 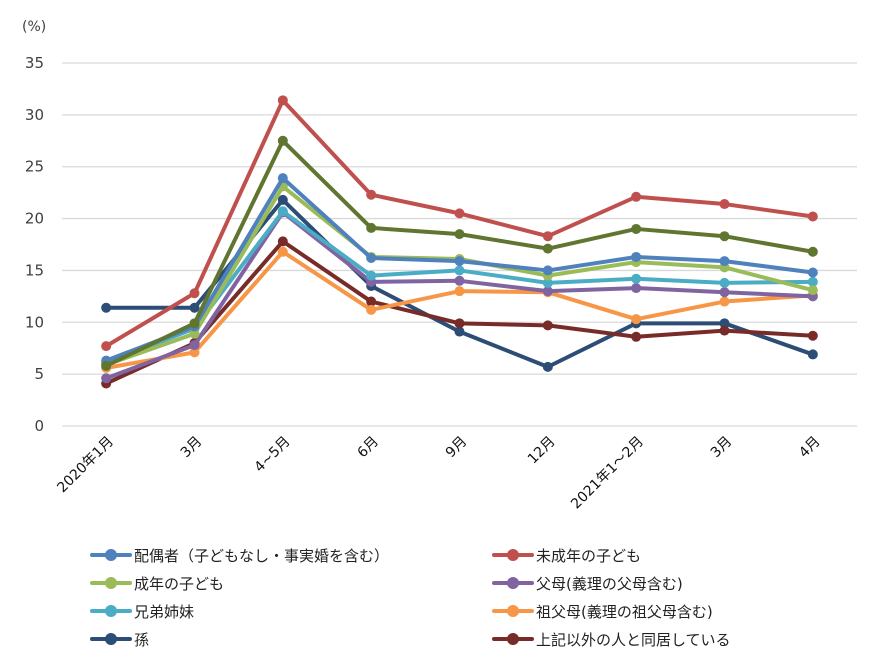 What do you see at coordinates (607, 473) in the screenshot?
I see `x-tick-label: 2021年1～2月` at bounding box center [607, 473].